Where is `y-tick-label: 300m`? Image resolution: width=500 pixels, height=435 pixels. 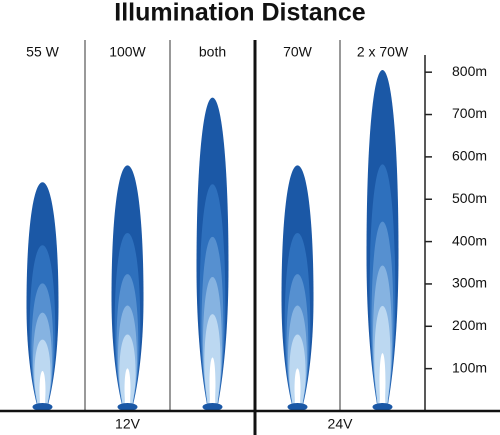
y-tick-label: 300m is located at coordinates (469, 283).